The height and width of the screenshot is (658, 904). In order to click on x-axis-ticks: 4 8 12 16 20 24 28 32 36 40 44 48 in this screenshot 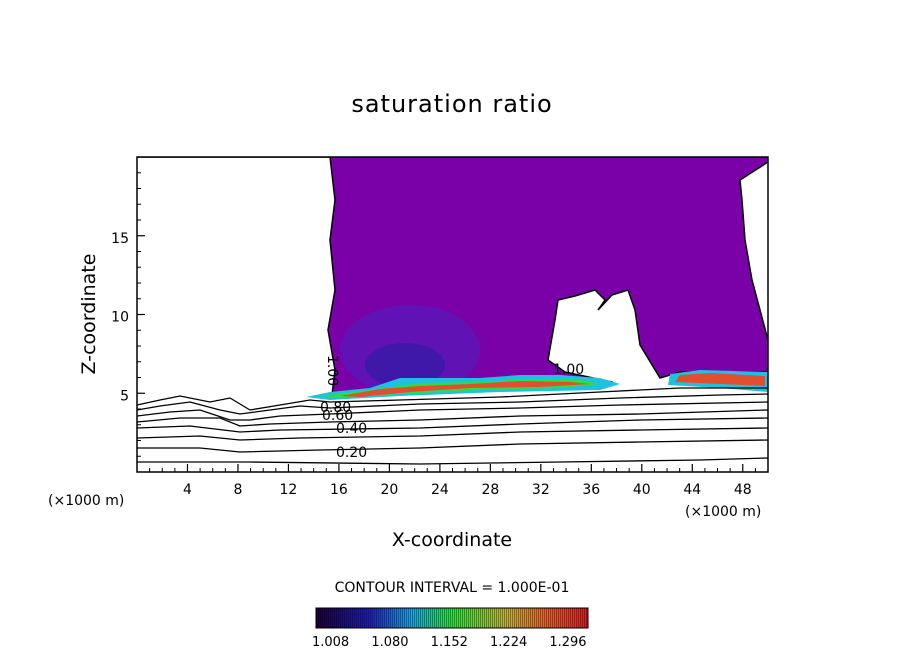, I will do `click(452, 481)`.